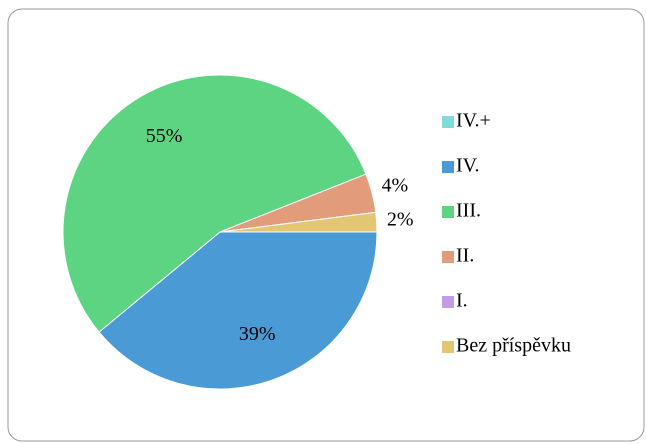 The image size is (647, 444). What do you see at coordinates (468, 211) in the screenshot?
I see `legend-label: III.` at bounding box center [468, 211].